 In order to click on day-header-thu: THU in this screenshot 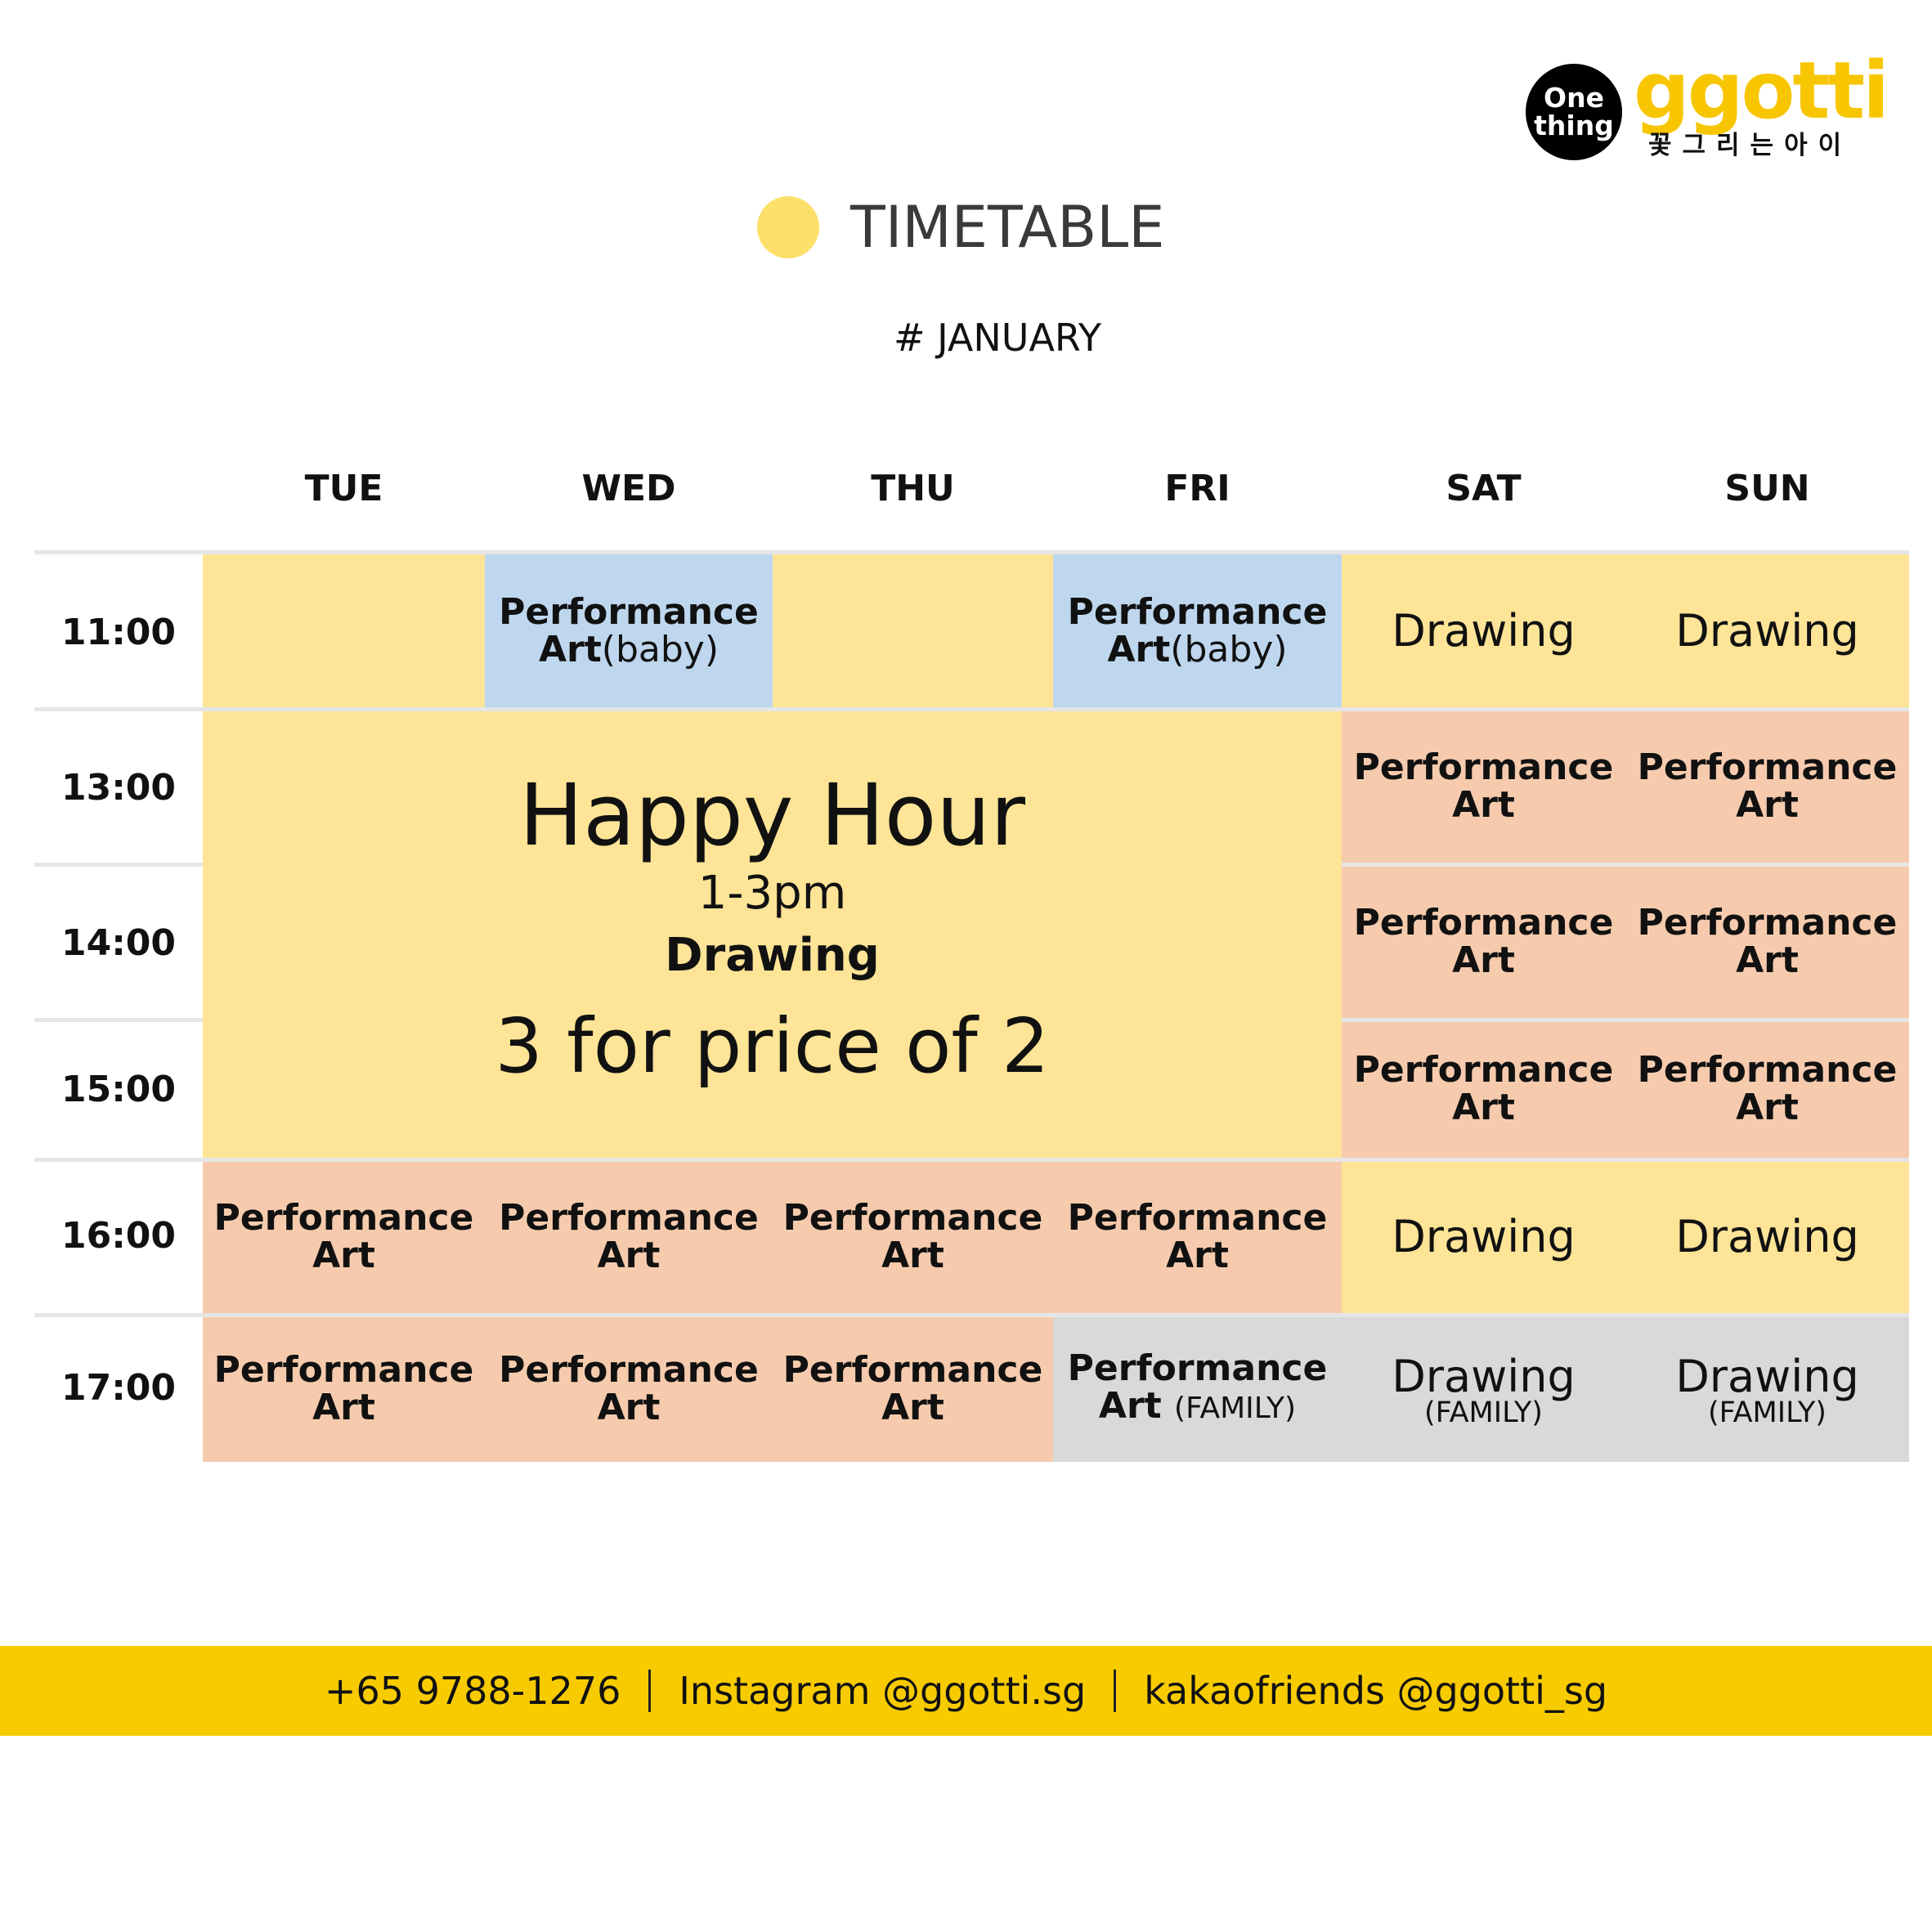, I will do `click(913, 488)`.